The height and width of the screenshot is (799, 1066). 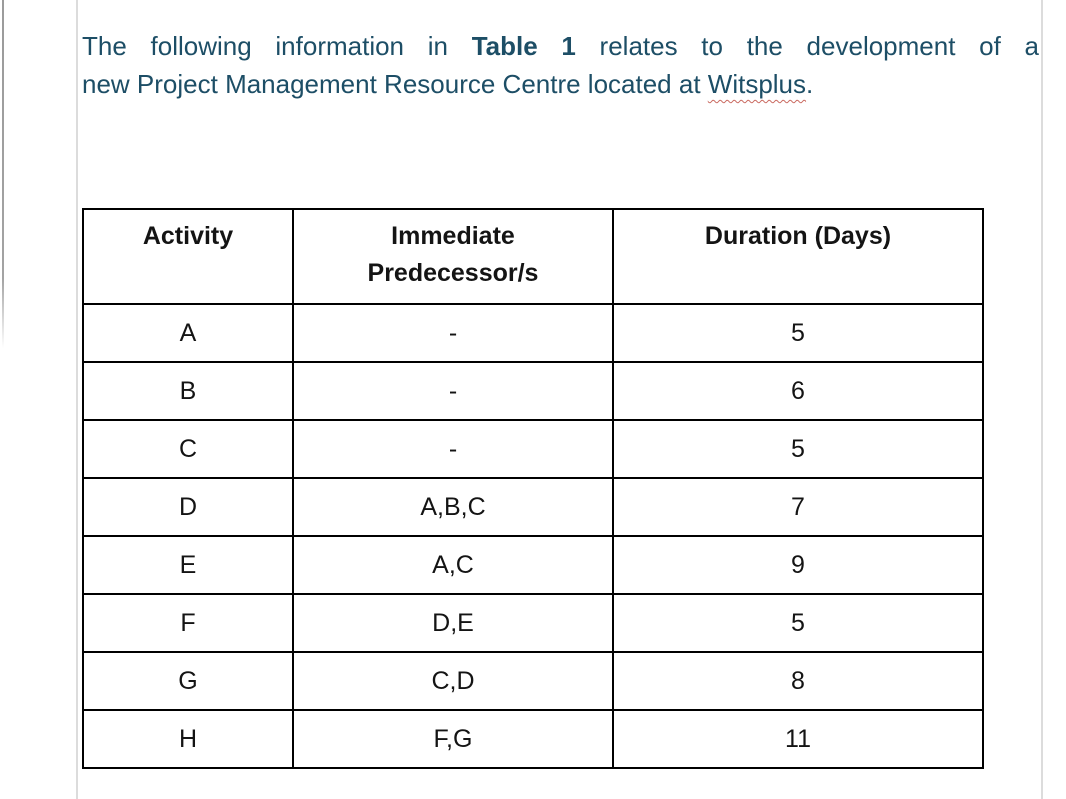 What do you see at coordinates (798, 681) in the screenshot?
I see `cell-duration: 8` at bounding box center [798, 681].